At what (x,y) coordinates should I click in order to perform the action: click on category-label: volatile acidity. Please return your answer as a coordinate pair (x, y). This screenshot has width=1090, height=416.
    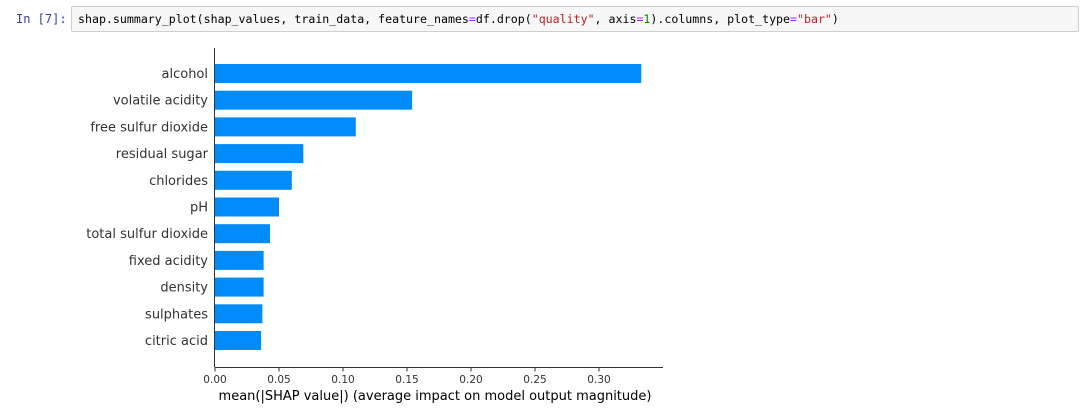
    Looking at the image, I should click on (160, 101).